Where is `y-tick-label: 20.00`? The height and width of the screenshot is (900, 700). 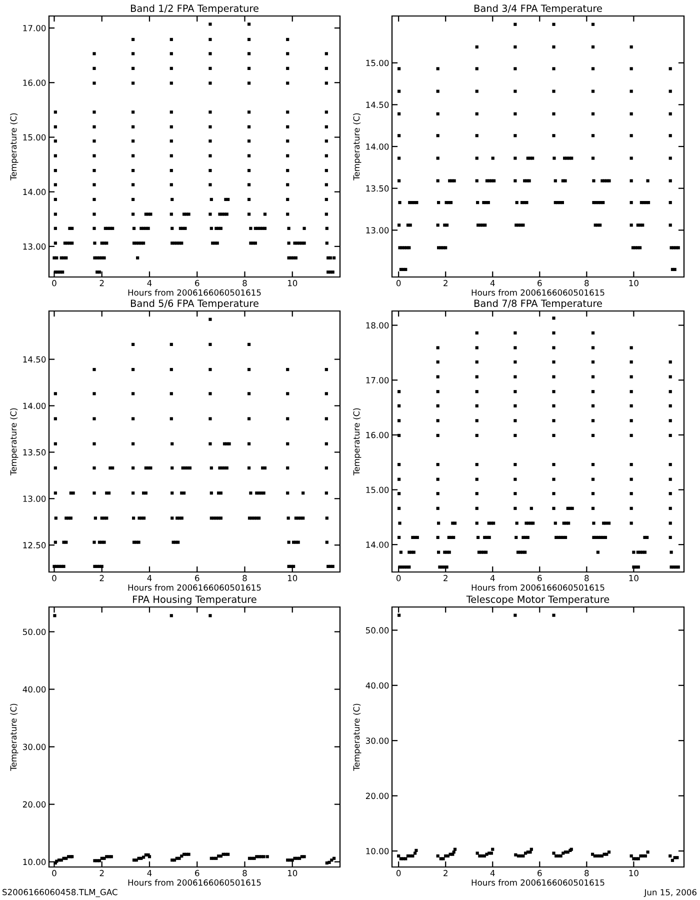 y-tick-label: 20.00 is located at coordinates (377, 796).